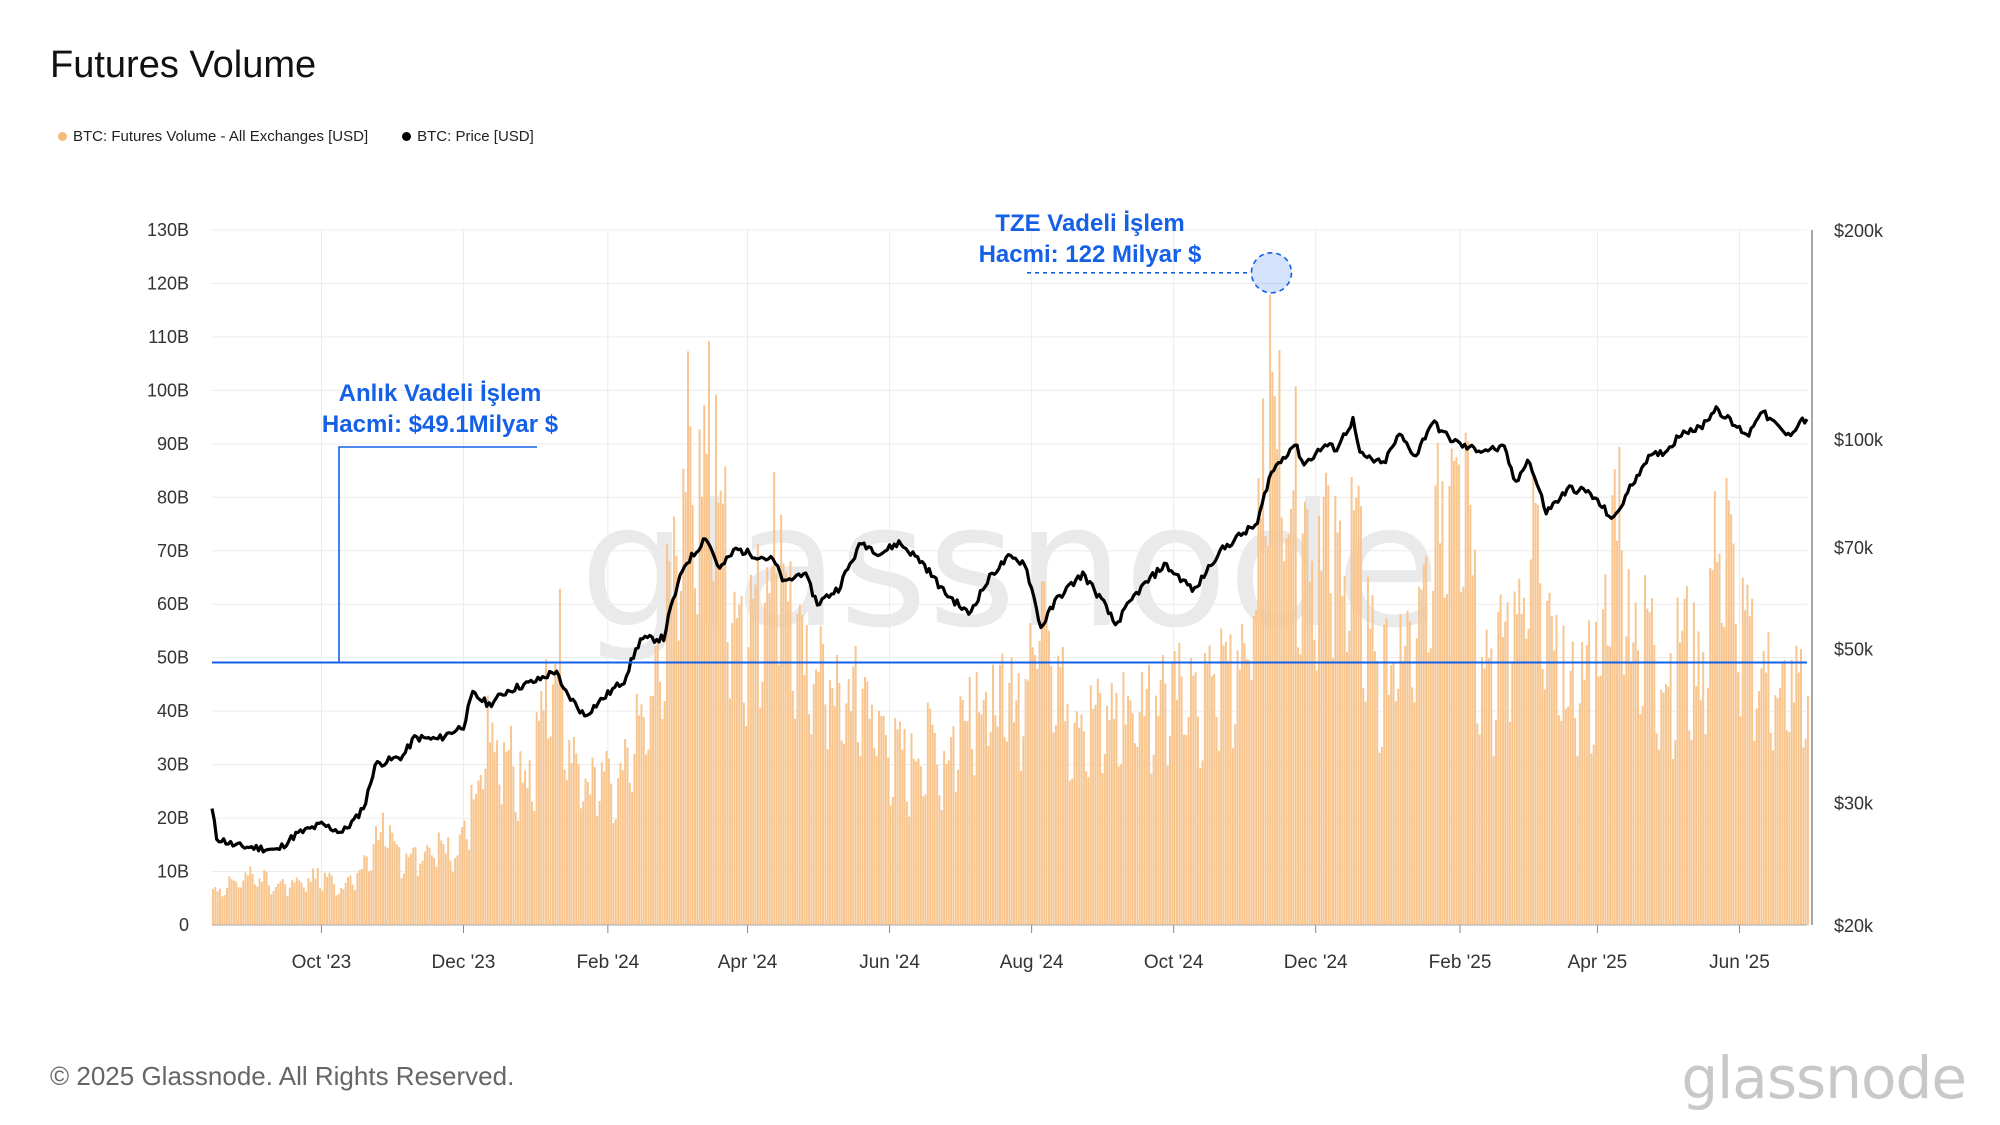 The image size is (2000, 1125). What do you see at coordinates (1859, 231) in the screenshot?
I see `y-right-tick-label: $200k` at bounding box center [1859, 231].